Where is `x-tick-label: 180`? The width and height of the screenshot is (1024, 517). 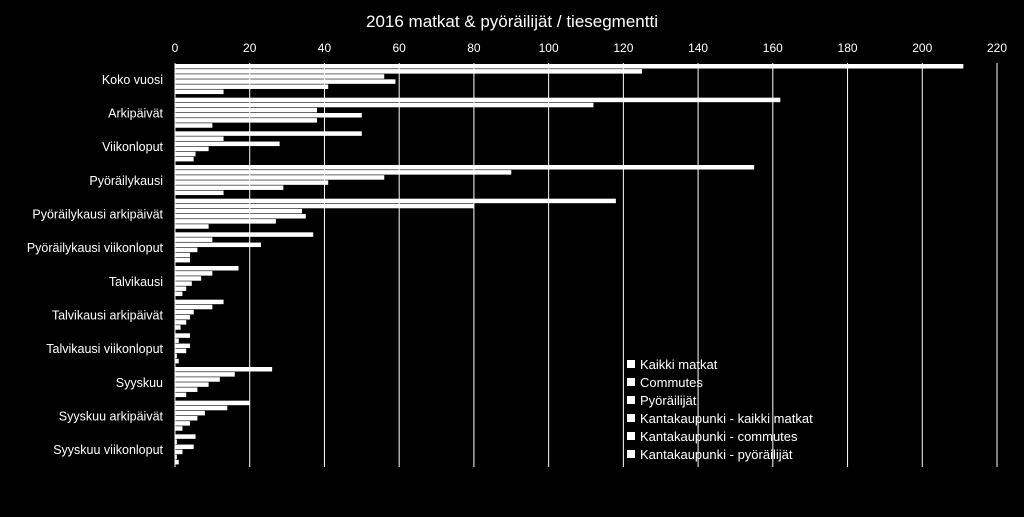
x-tick-label: 180 is located at coordinates (848, 48).